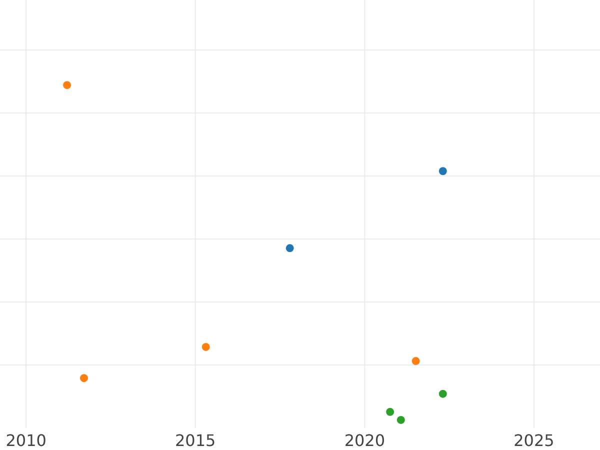  I want to click on x-tick-label: 2010, so click(26, 440).